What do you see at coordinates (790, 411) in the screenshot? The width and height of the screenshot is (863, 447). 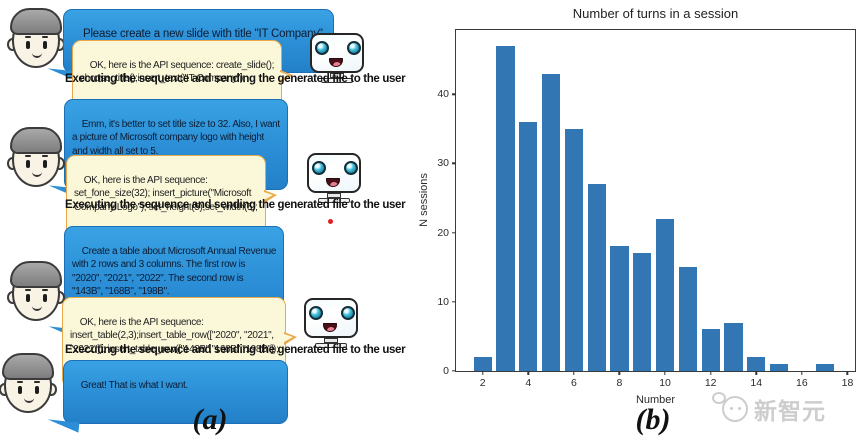 I see `watermark-text: 新智元` at bounding box center [790, 411].